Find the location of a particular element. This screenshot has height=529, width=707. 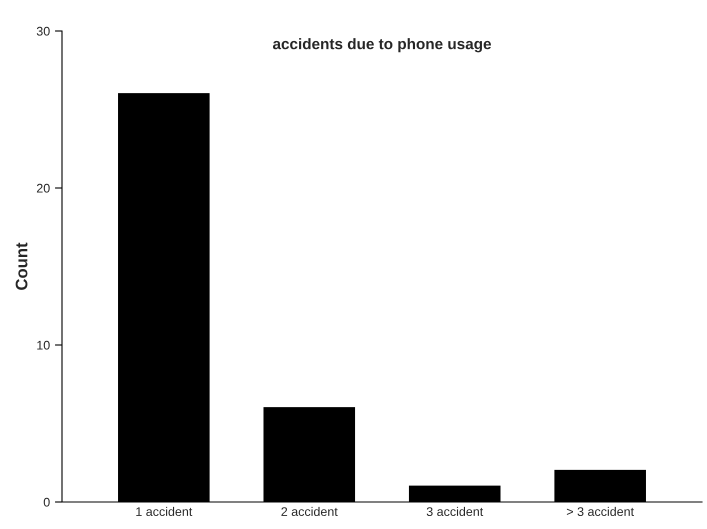

y-axis-title: Count is located at coordinates (22, 266).